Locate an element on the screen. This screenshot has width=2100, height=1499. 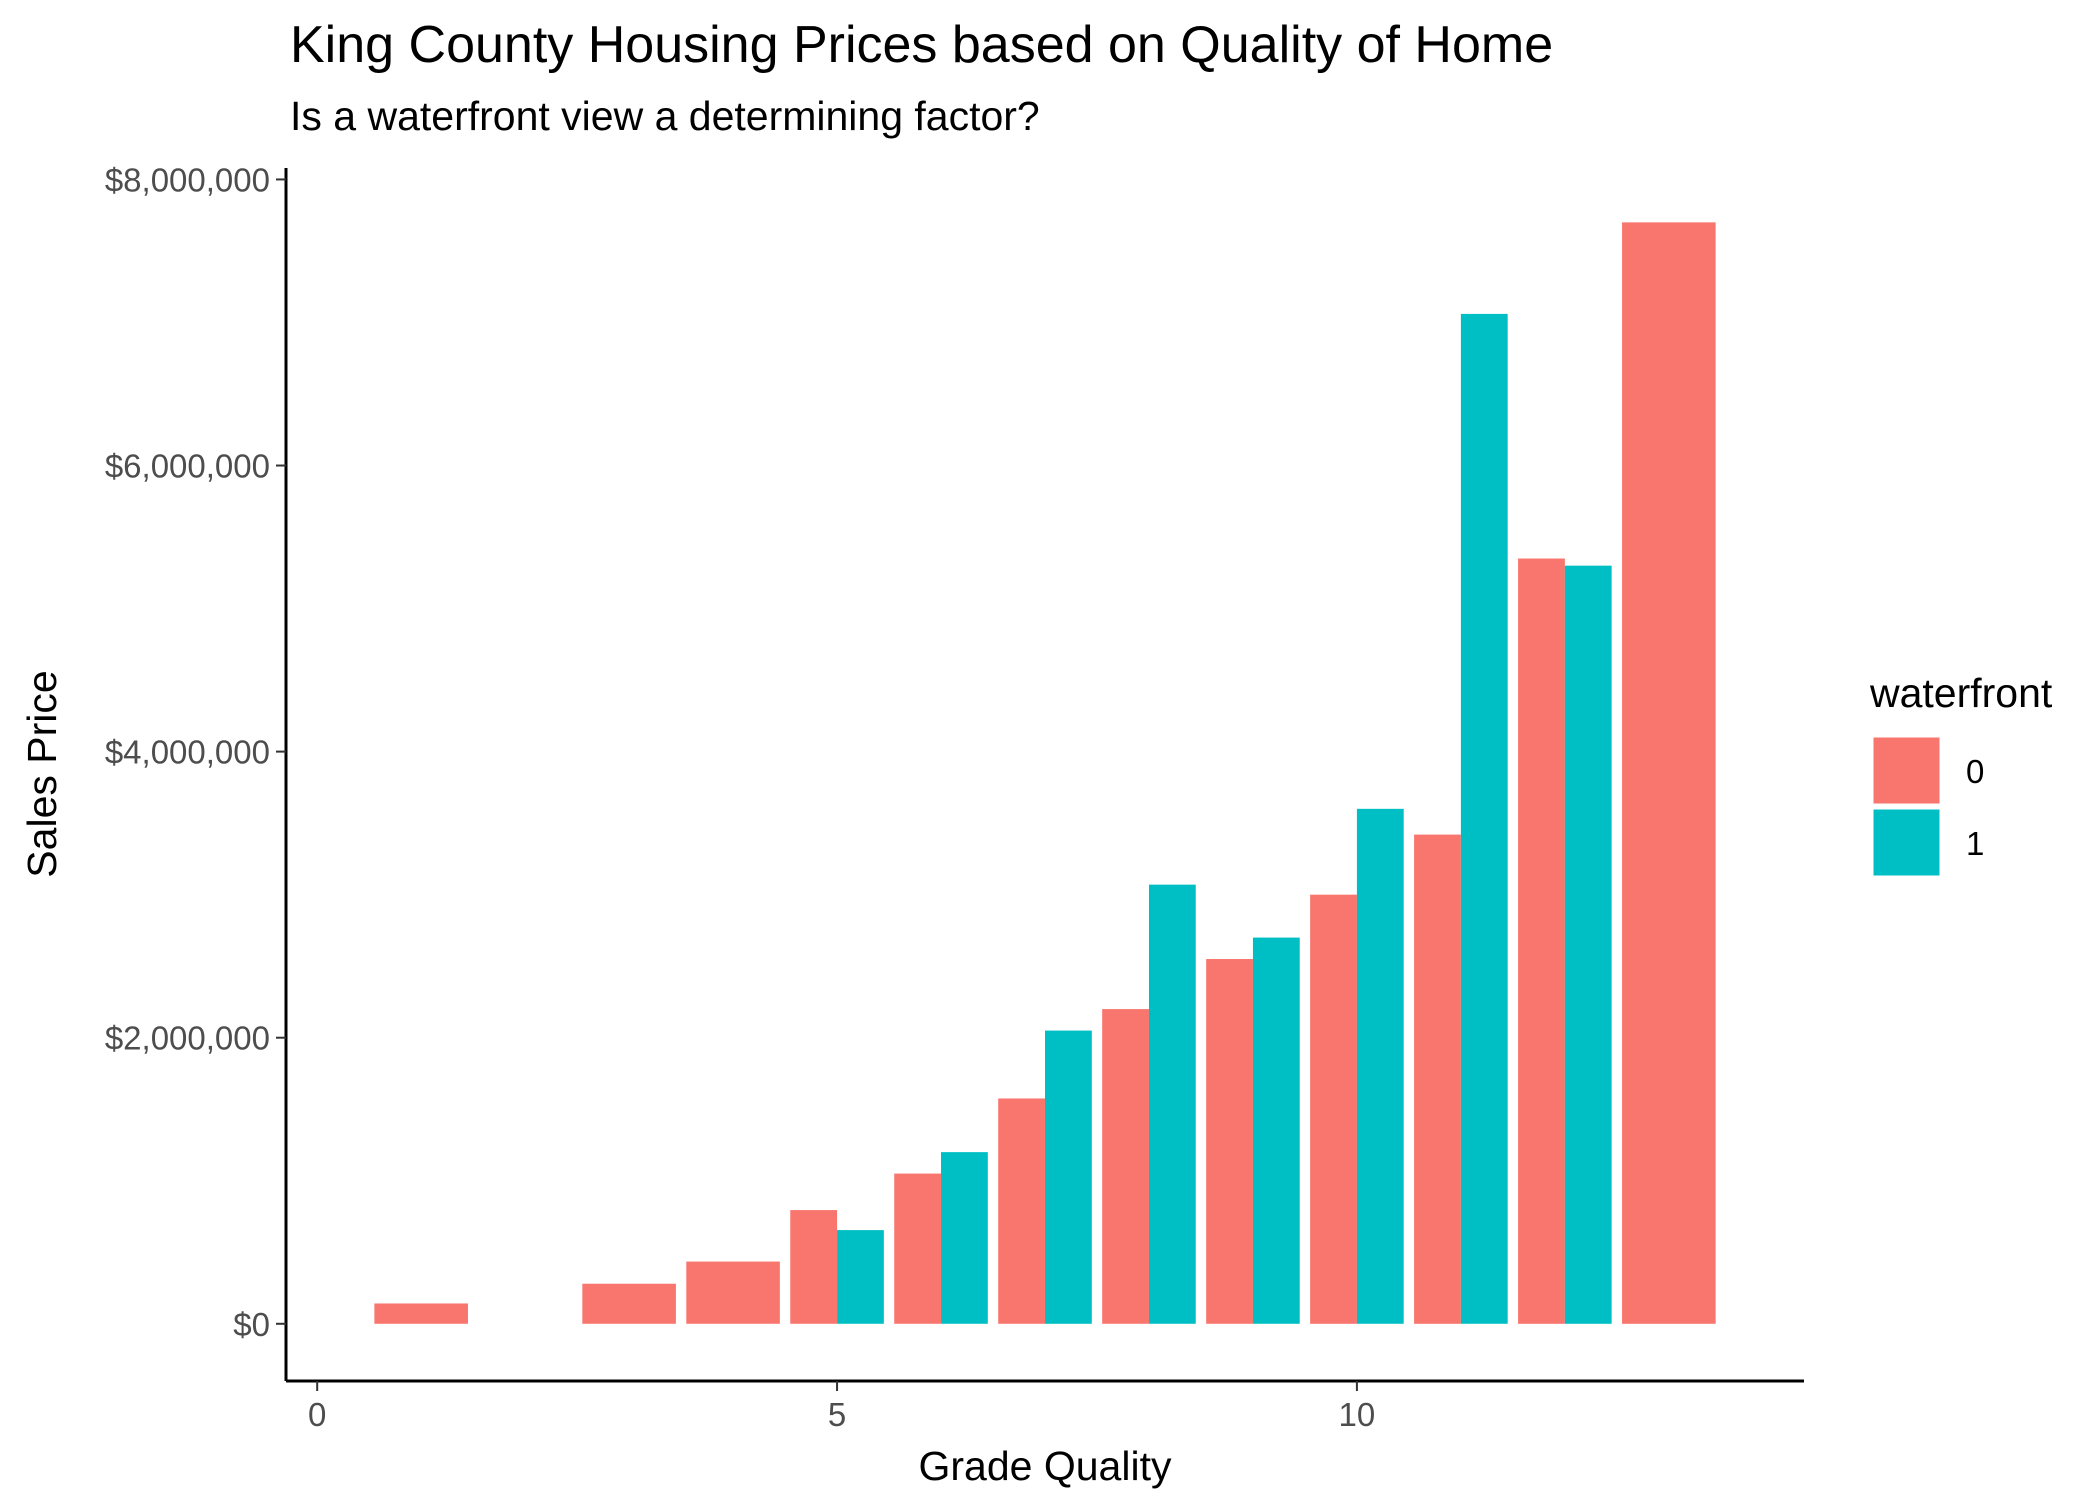
x-tick-label: 5 is located at coordinates (837, 1414).